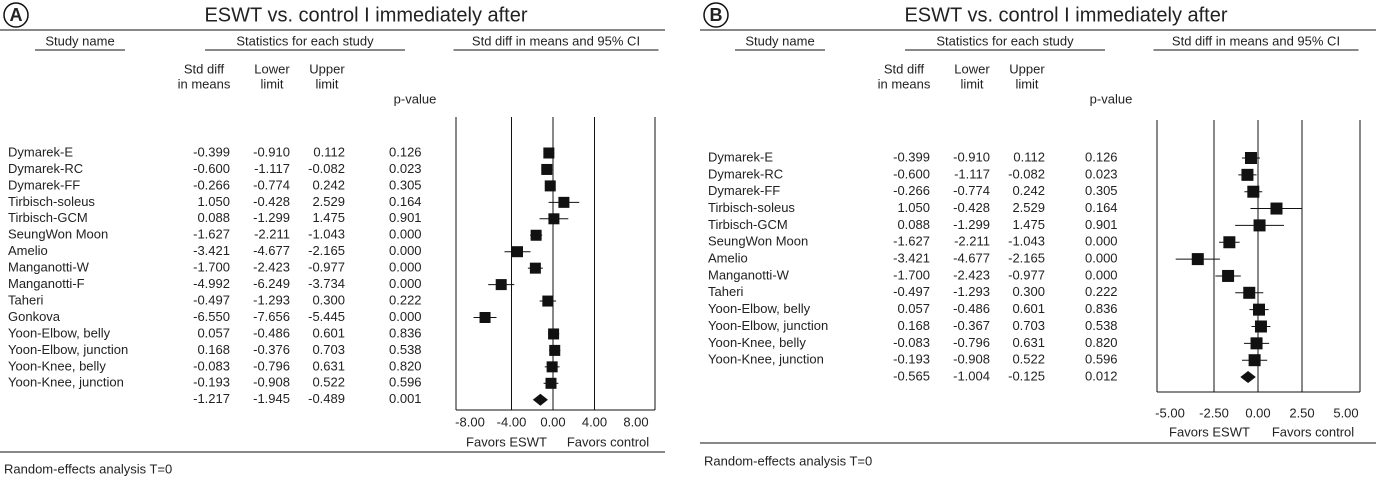 Image resolution: width=1376 pixels, height=483 pixels. Describe the element at coordinates (329, 151) in the screenshot. I see `upper-limit: 0.112` at that location.